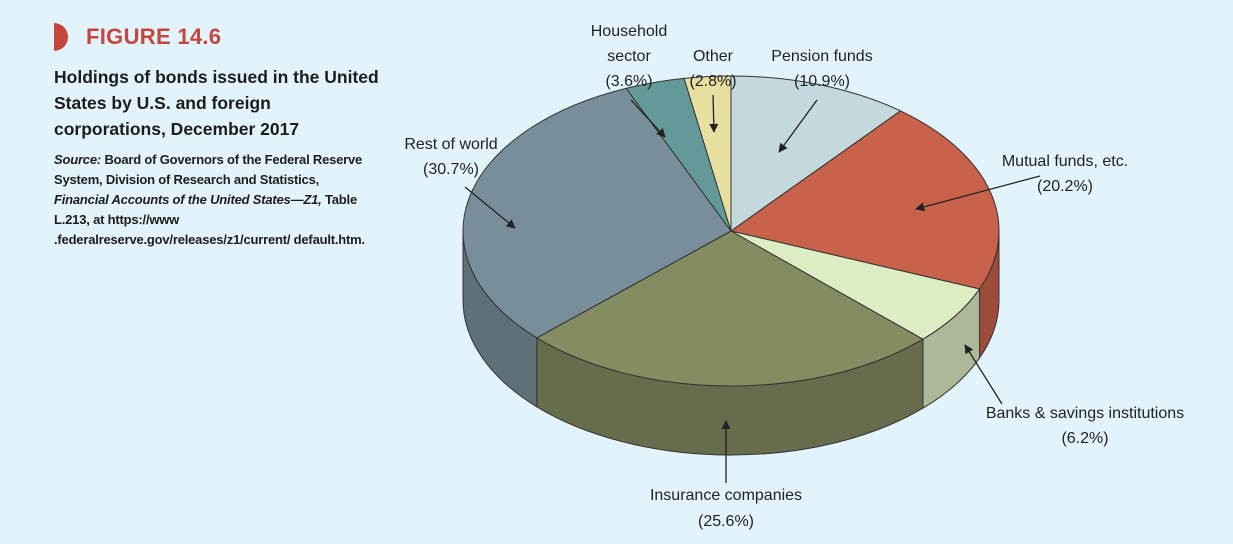 The image size is (1233, 544). What do you see at coordinates (450, 144) in the screenshot?
I see `label-rest-of-world-name: Rest of world` at bounding box center [450, 144].